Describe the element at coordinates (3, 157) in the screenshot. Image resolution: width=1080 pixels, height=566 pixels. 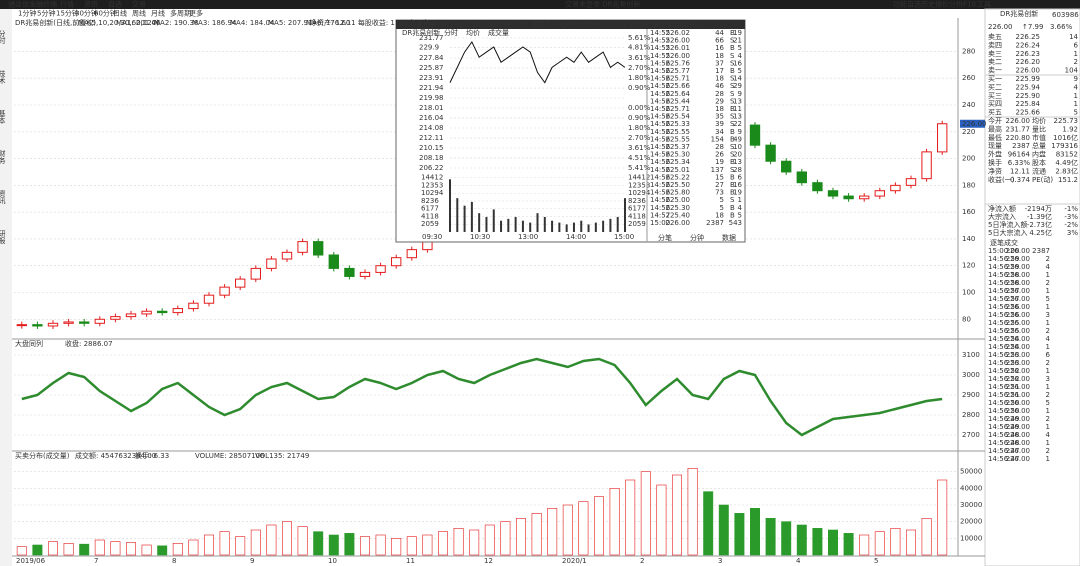
I see `side-tab: 财务` at that location.